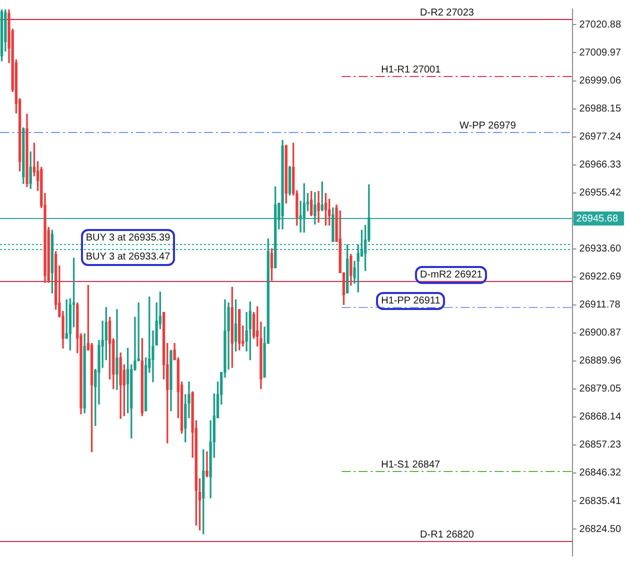 This screenshot has height=565, width=625. I want to click on ref-line-label: D-R2 27023, so click(447, 12).